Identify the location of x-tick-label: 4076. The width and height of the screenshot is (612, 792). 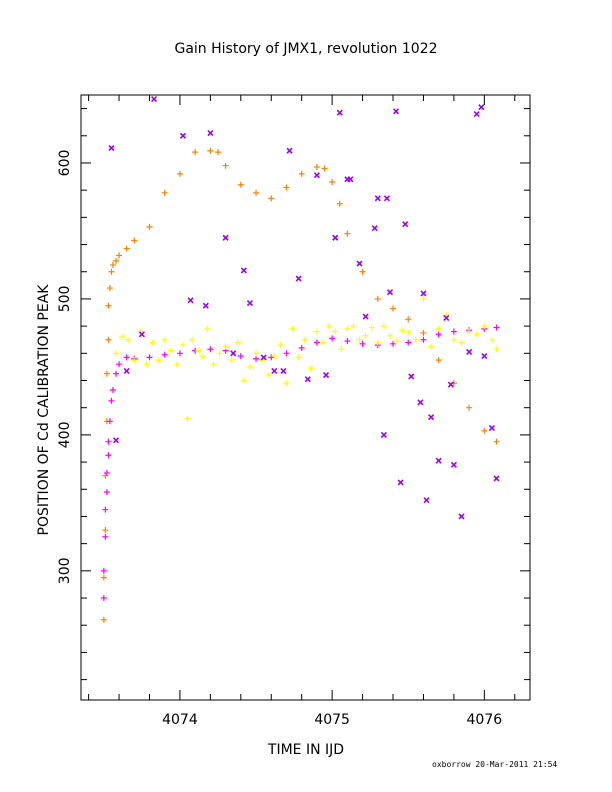
(485, 720).